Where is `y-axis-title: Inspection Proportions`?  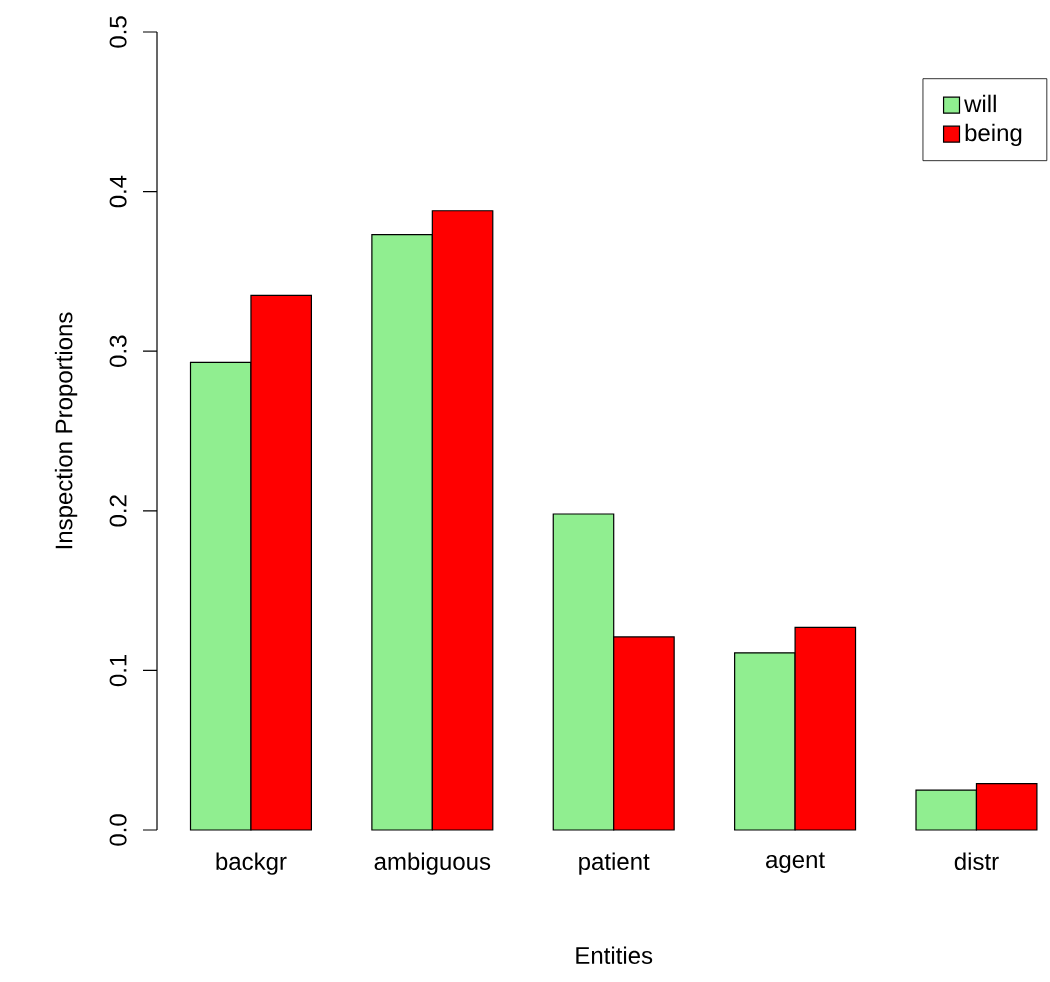
y-axis-title: Inspection Proportions is located at coordinates (66, 430).